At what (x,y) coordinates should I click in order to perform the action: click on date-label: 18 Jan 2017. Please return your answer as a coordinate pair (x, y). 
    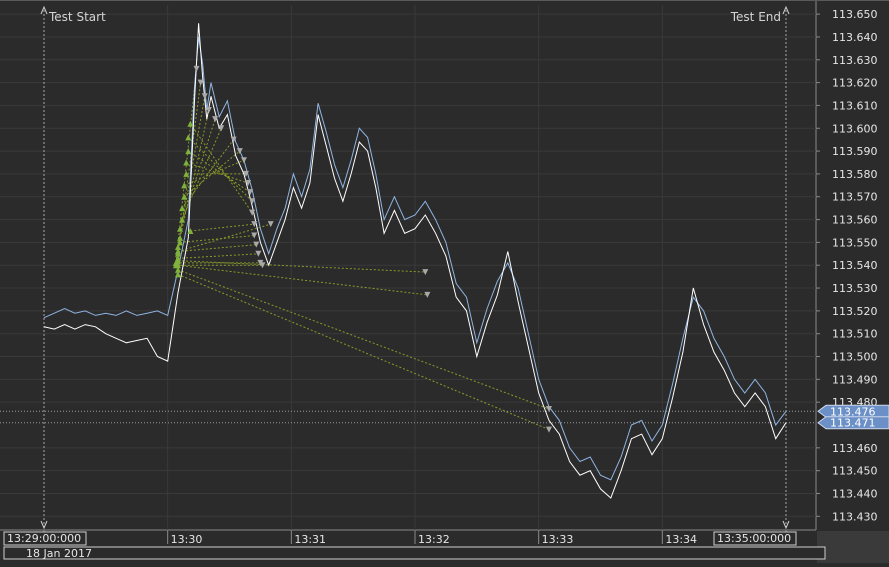
    Looking at the image, I should click on (59, 553).